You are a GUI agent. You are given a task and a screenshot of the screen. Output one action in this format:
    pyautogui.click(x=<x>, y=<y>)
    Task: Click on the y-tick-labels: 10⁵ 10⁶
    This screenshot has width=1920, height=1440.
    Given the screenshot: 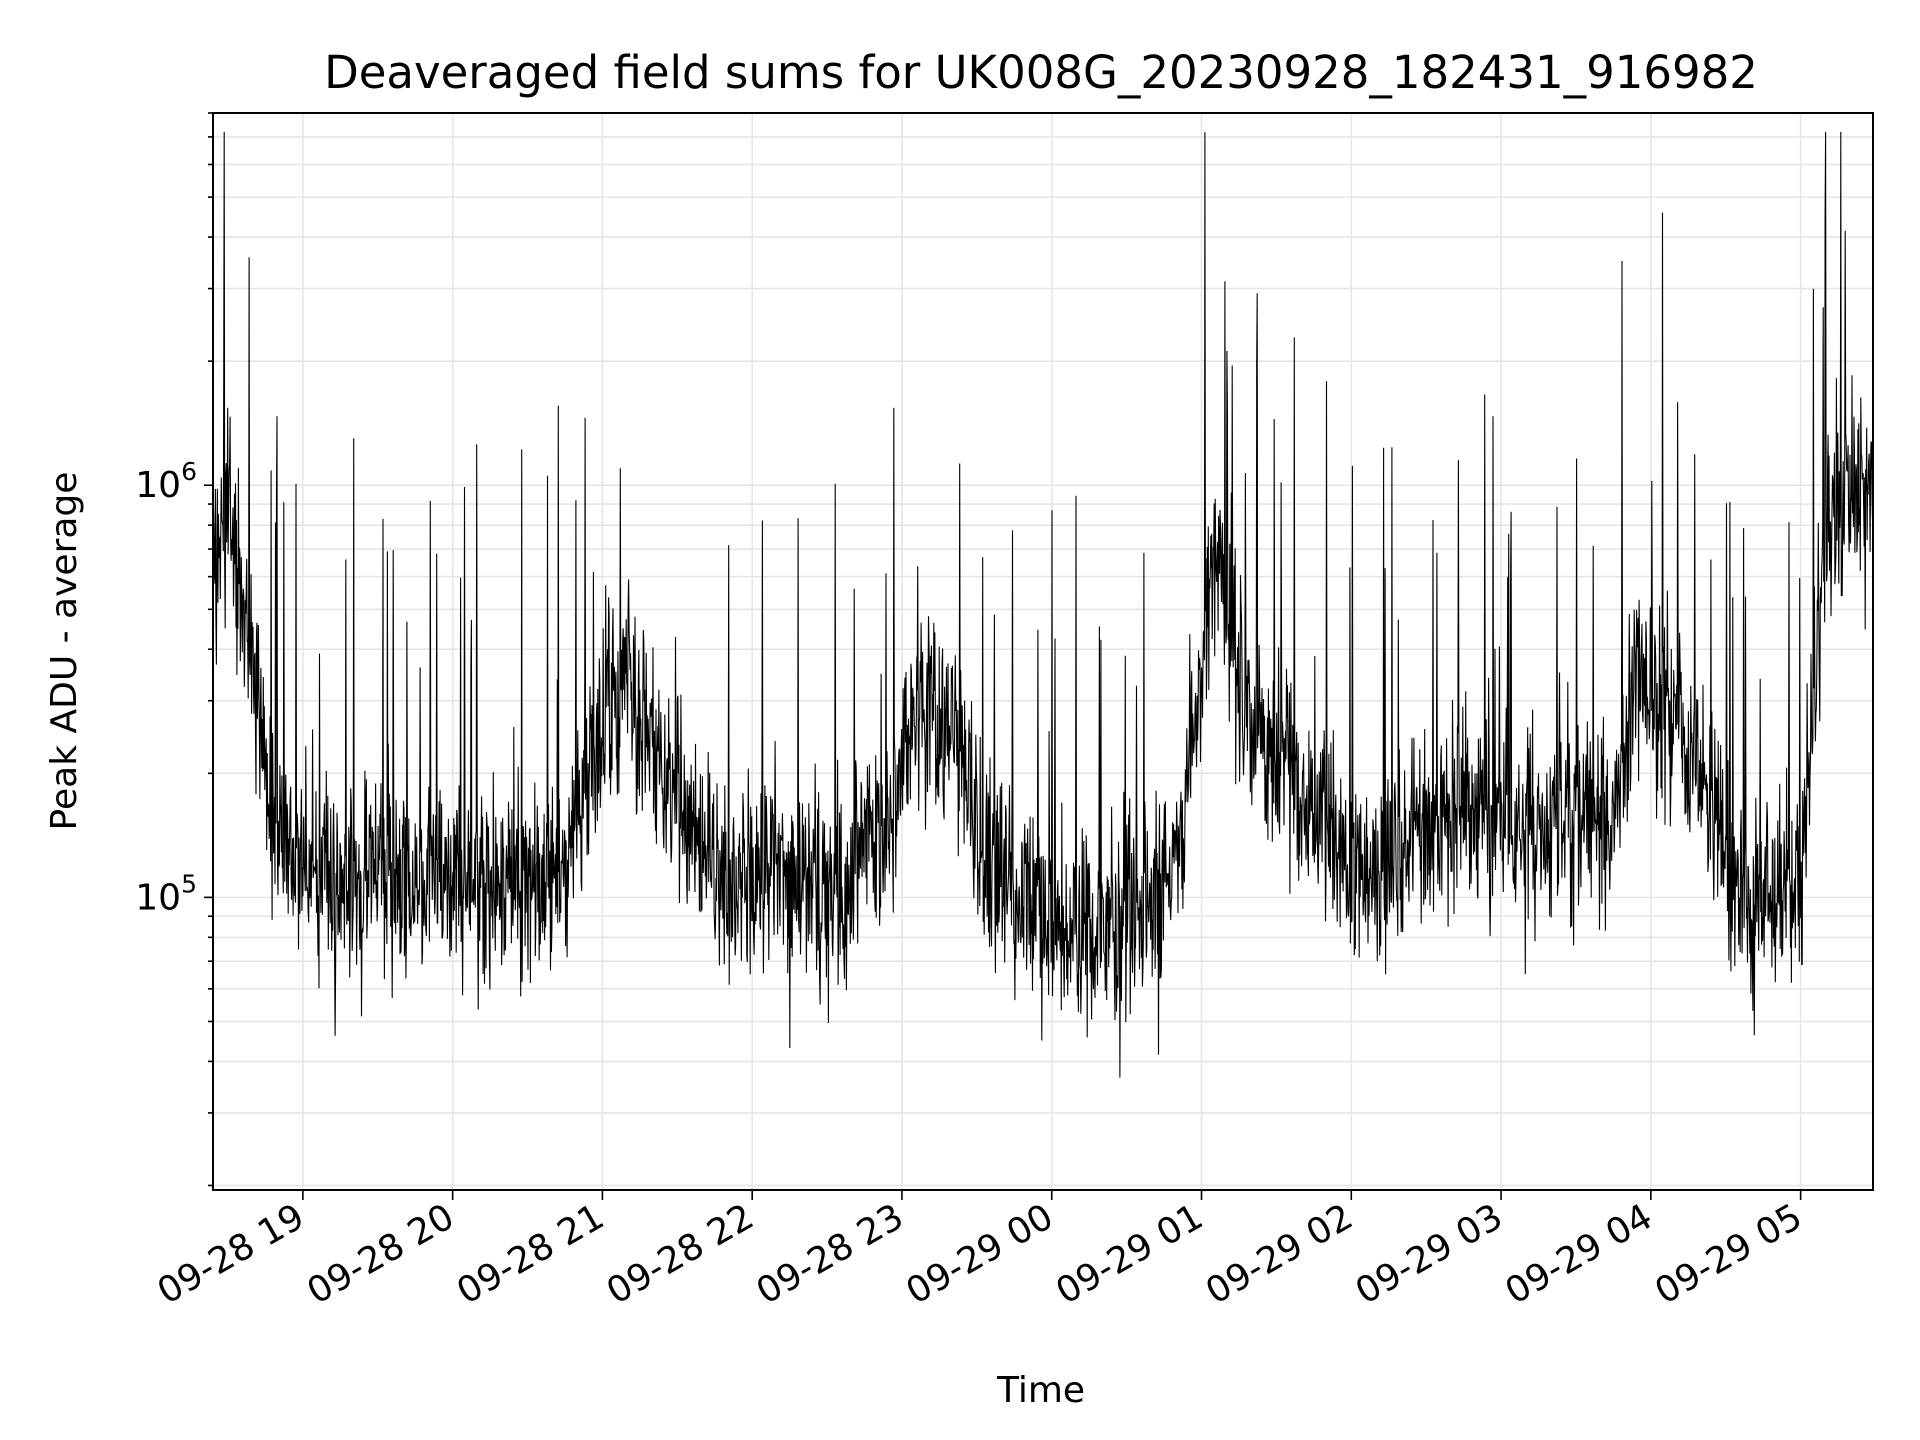 What is the action you would take?
    pyautogui.click(x=166, y=687)
    